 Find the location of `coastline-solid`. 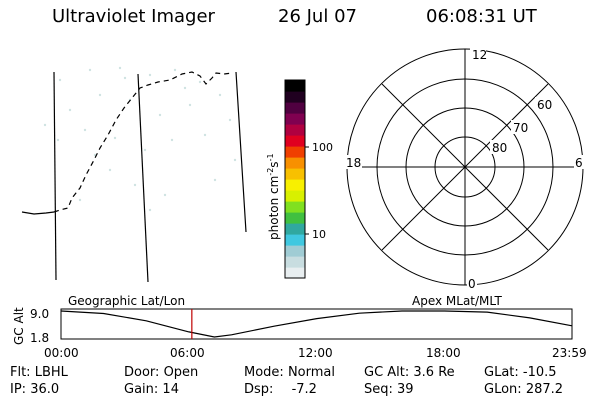

coastline-solid is located at coordinates (38, 213).